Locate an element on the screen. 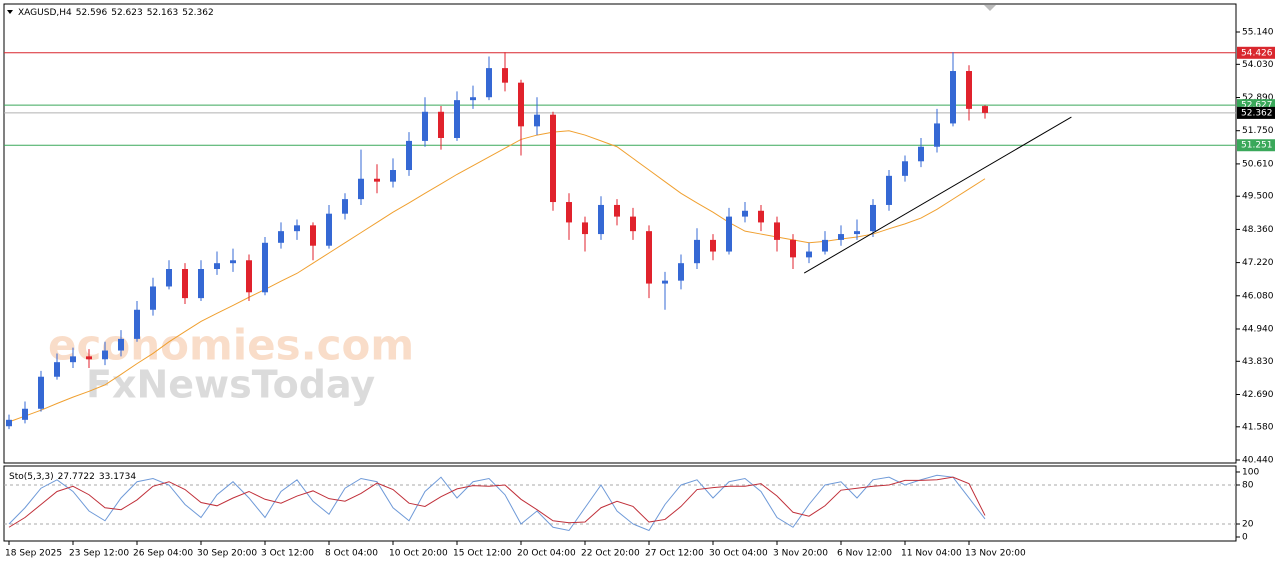  price-tag is located at coordinates (1256, 112).